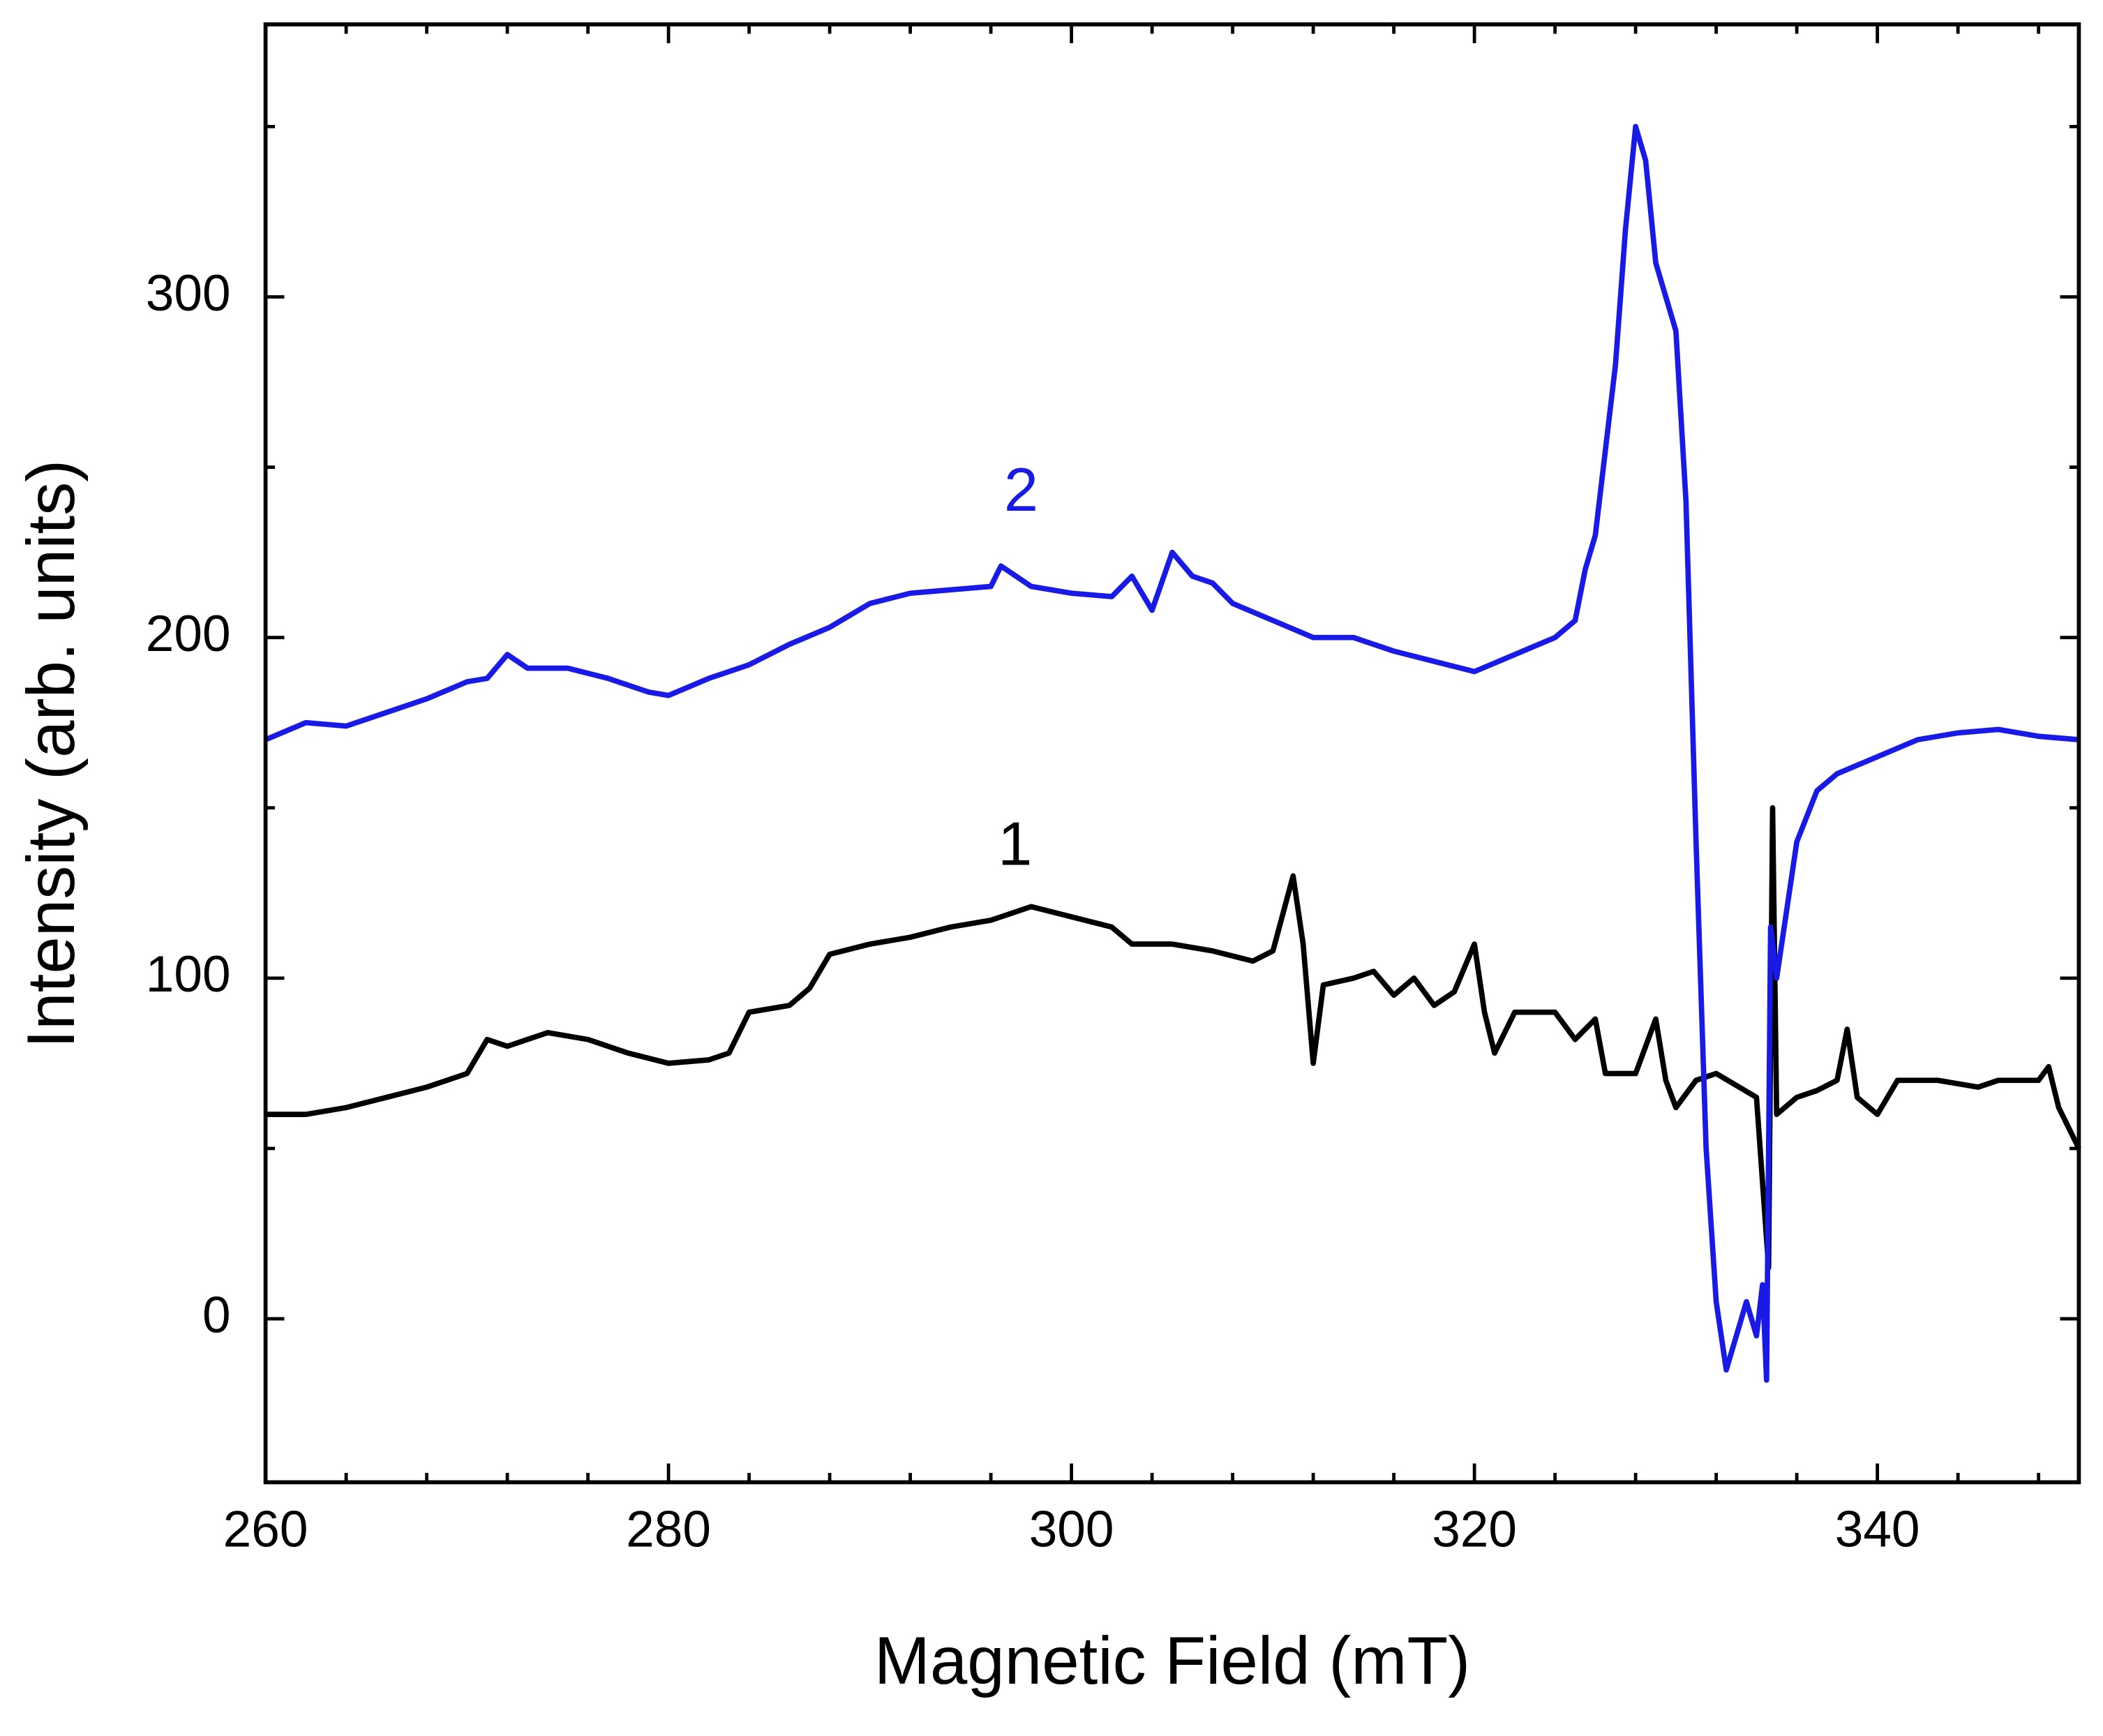 This screenshot has height=1736, width=2103. I want to click on y-tick-label: 300, so click(189, 293).